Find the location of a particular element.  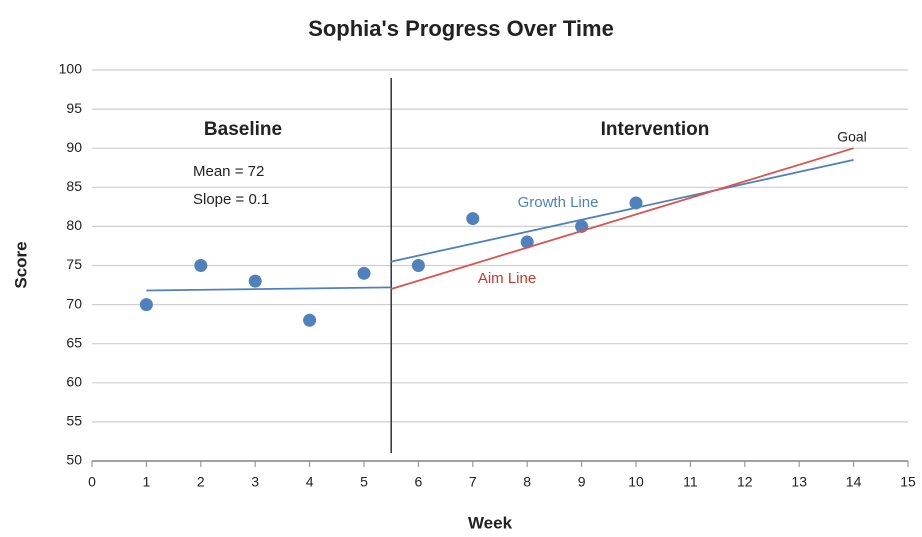

annotation: Baseline is located at coordinates (243, 129).